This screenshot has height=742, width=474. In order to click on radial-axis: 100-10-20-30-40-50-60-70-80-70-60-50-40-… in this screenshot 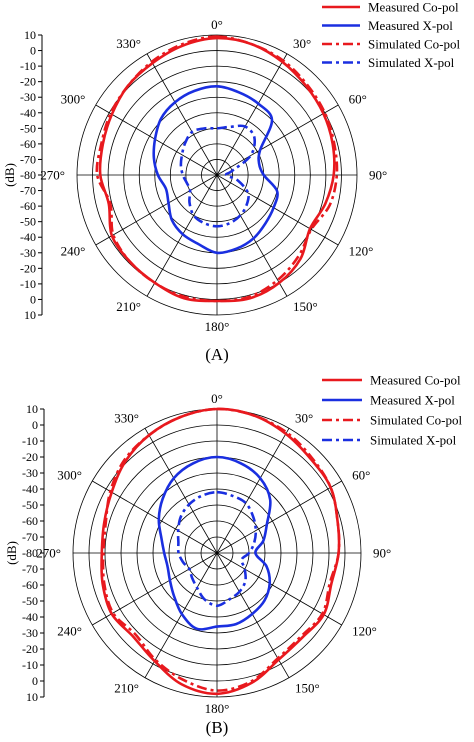, I will do `click(31, 175)`.